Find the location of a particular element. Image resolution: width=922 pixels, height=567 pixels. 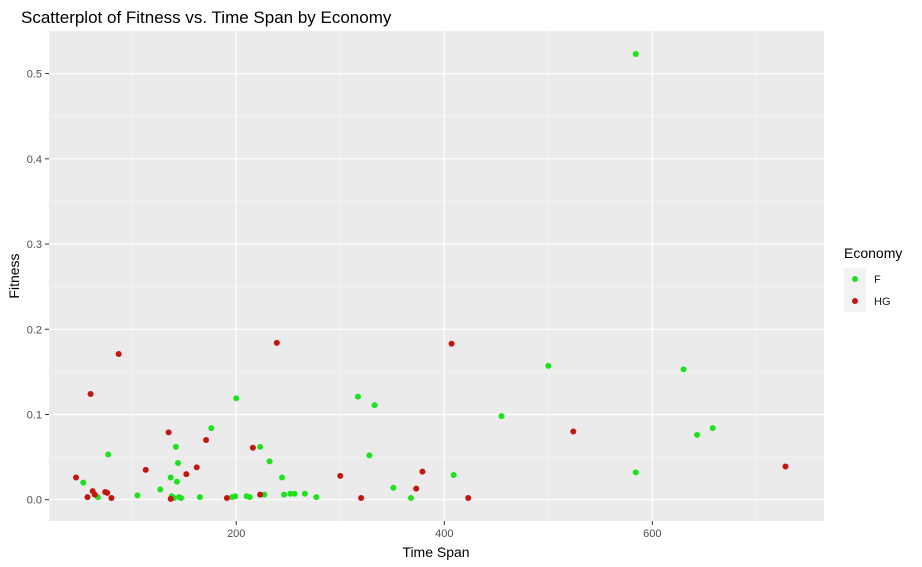

y-tick-label: 0.5 is located at coordinates (34, 75).